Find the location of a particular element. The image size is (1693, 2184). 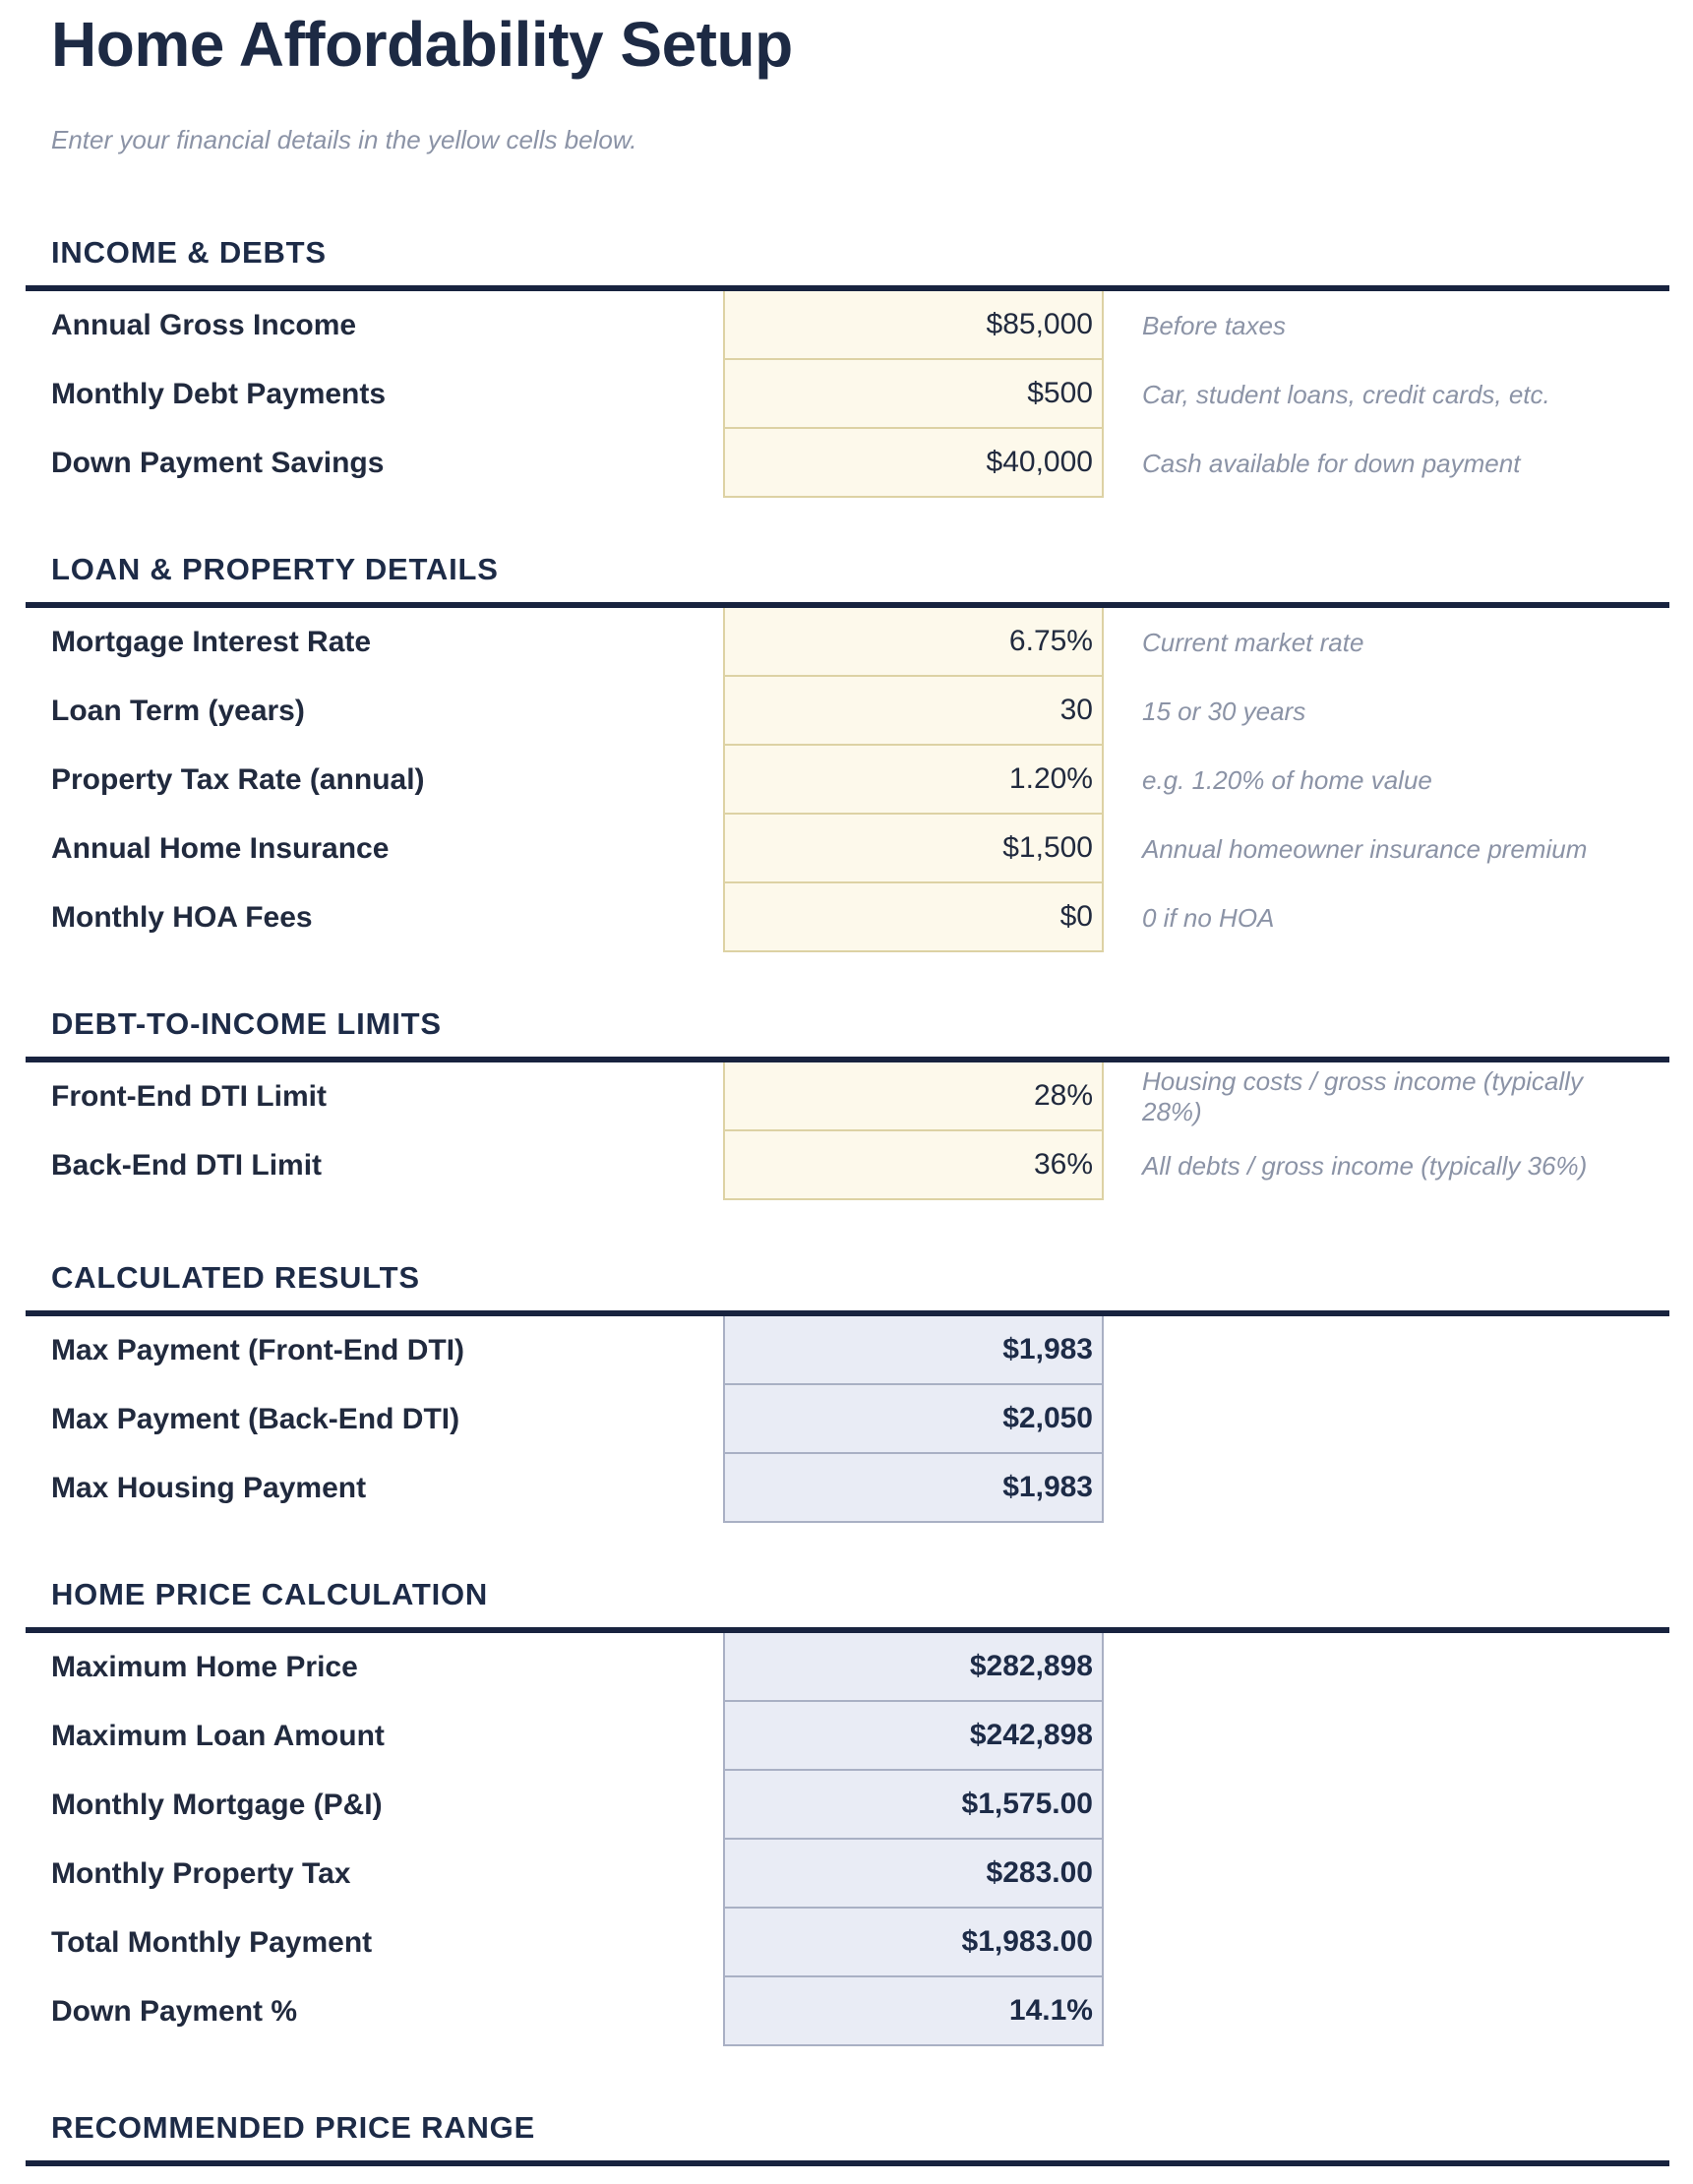

row-label: Monthly Debt Payments is located at coordinates (219, 394).